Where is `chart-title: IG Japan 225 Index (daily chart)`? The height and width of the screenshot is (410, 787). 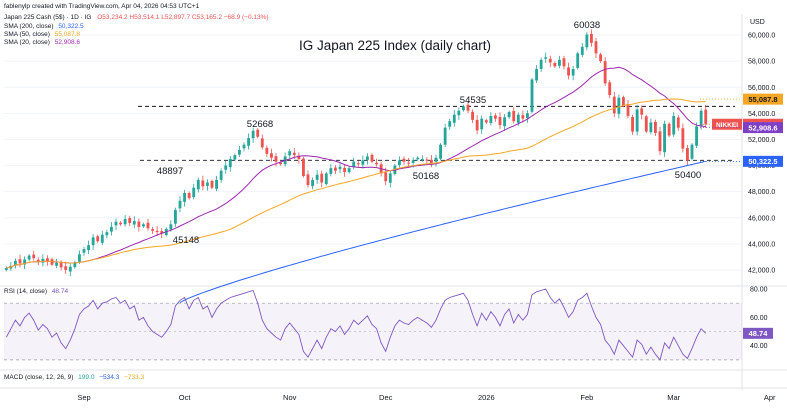 chart-title: IG Japan 225 Index (daily chart) is located at coordinates (395, 45).